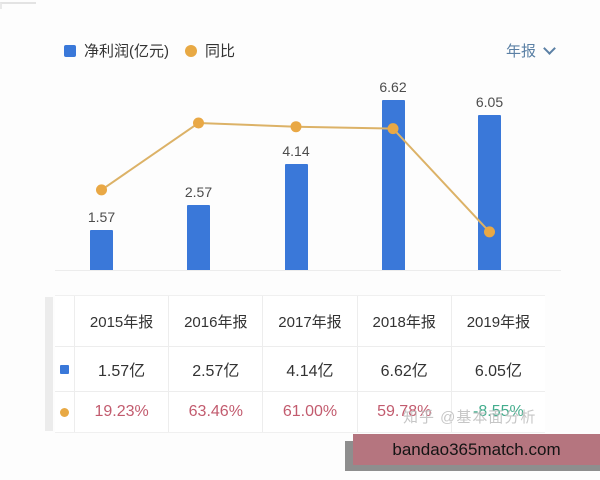 The height and width of the screenshot is (480, 600). Describe the element at coordinates (549, 48) in the screenshot. I see `chevron-down-icon` at that location.